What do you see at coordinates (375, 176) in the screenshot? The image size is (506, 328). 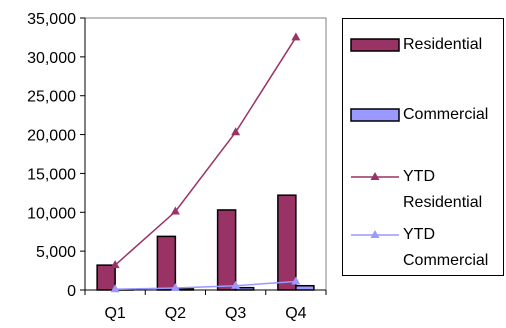 I see `legend-swatch-ytd-residential` at bounding box center [375, 176].